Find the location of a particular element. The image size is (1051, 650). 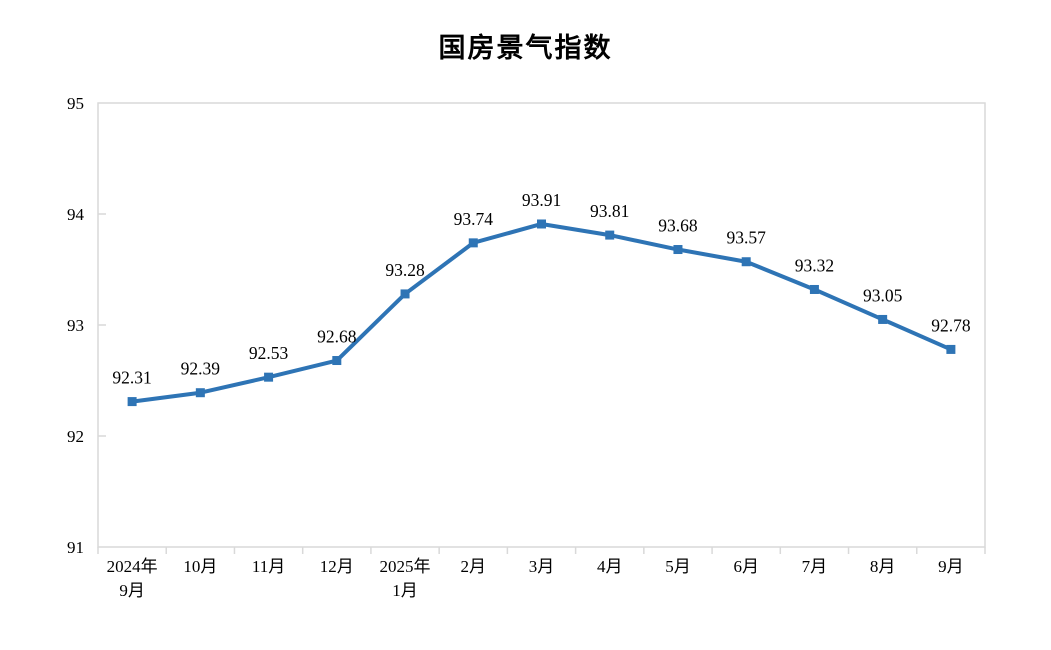

data-point-label: 93.57 is located at coordinates (747, 238).